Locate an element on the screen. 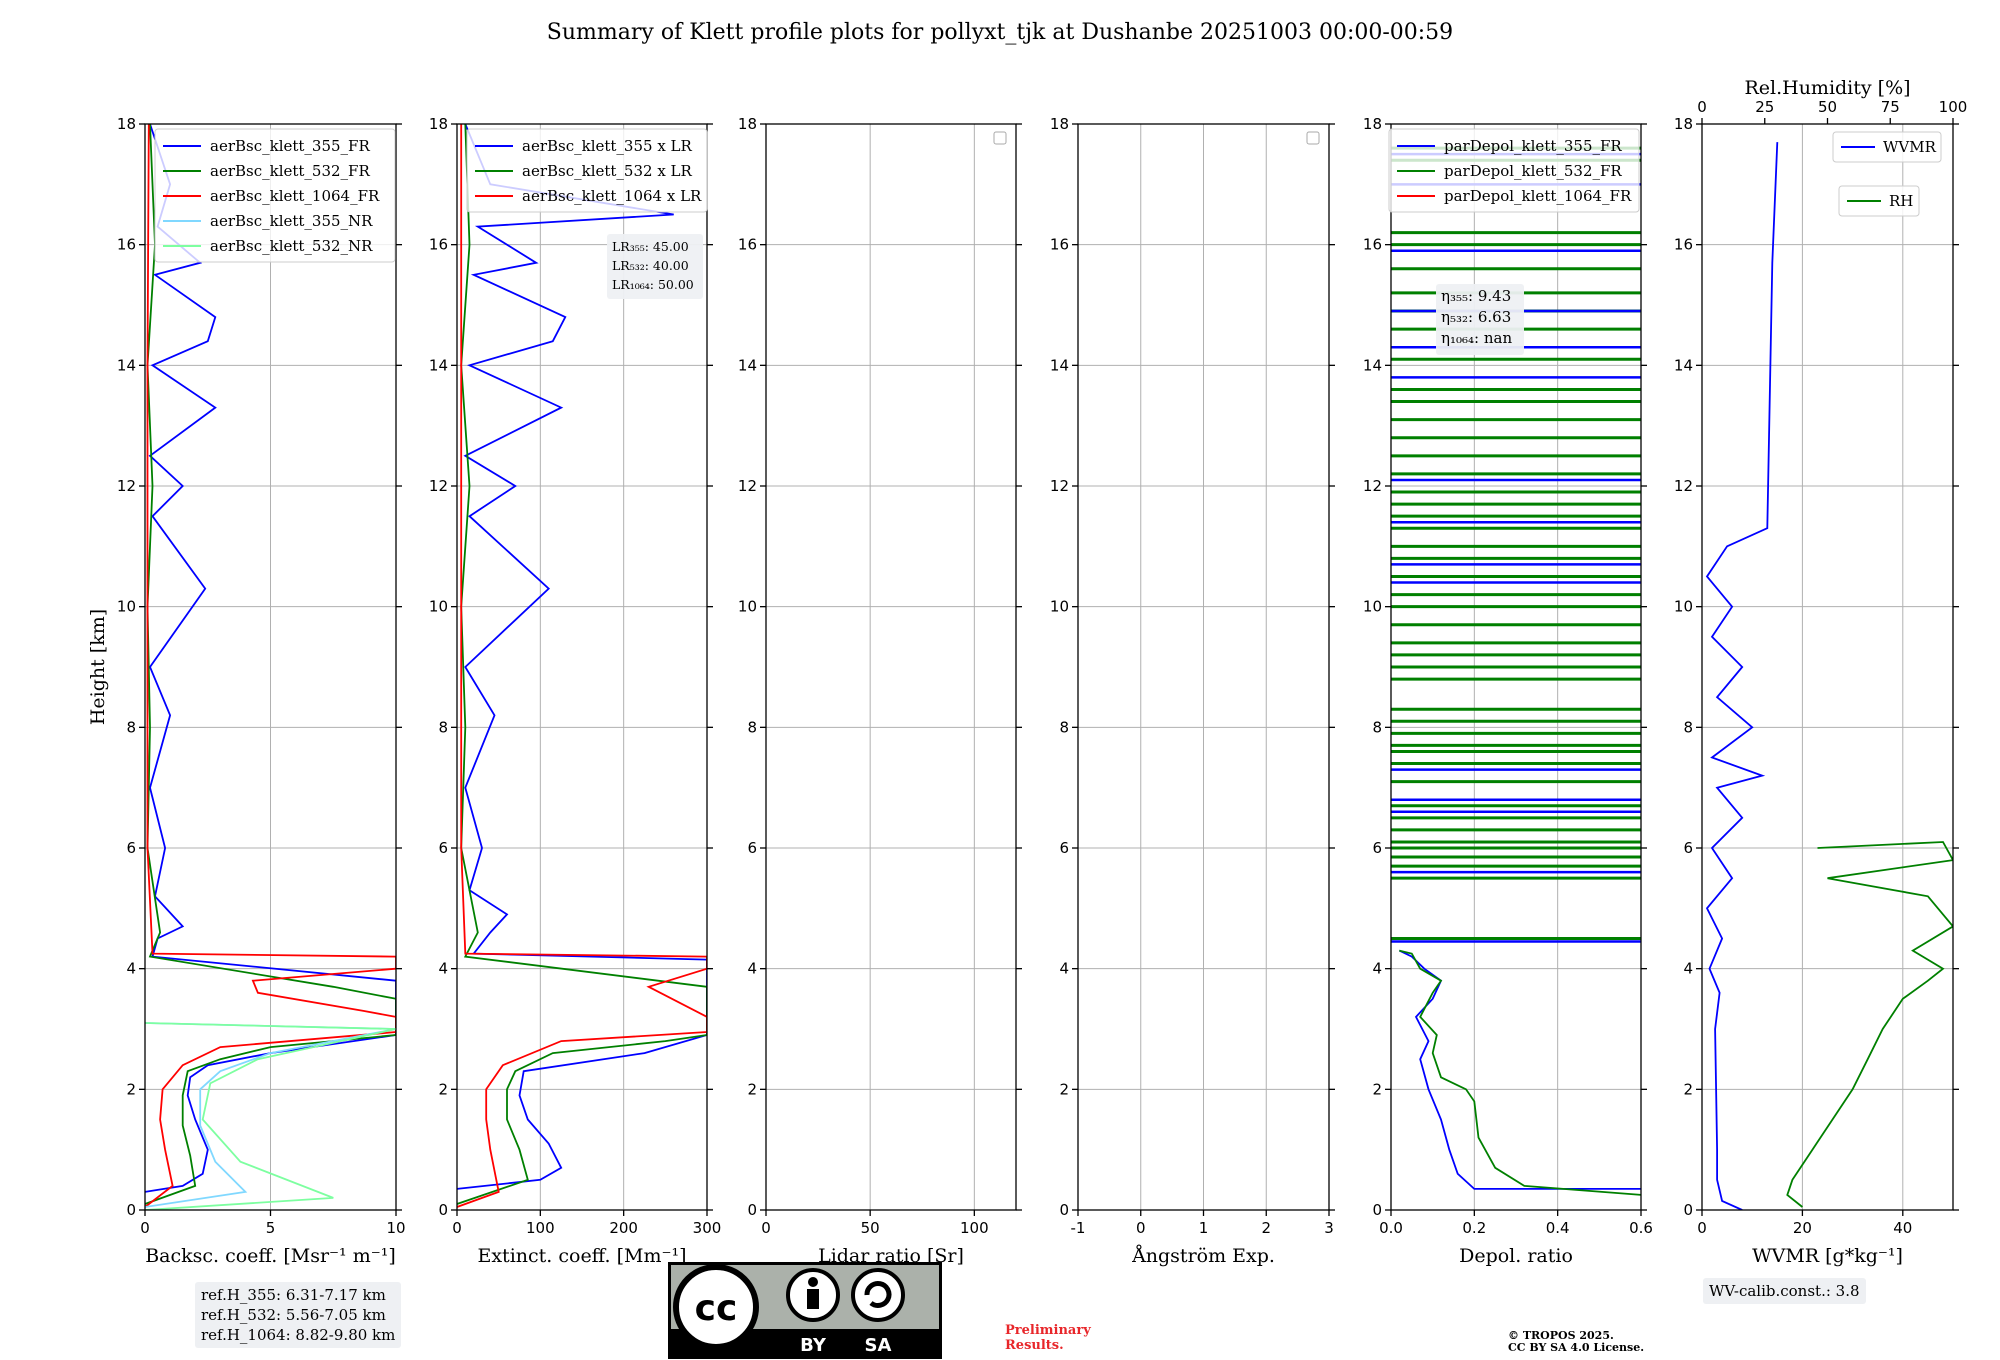 The width and height of the screenshot is (2000, 1360). top-x-tick-label: 75 is located at coordinates (1890, 107).